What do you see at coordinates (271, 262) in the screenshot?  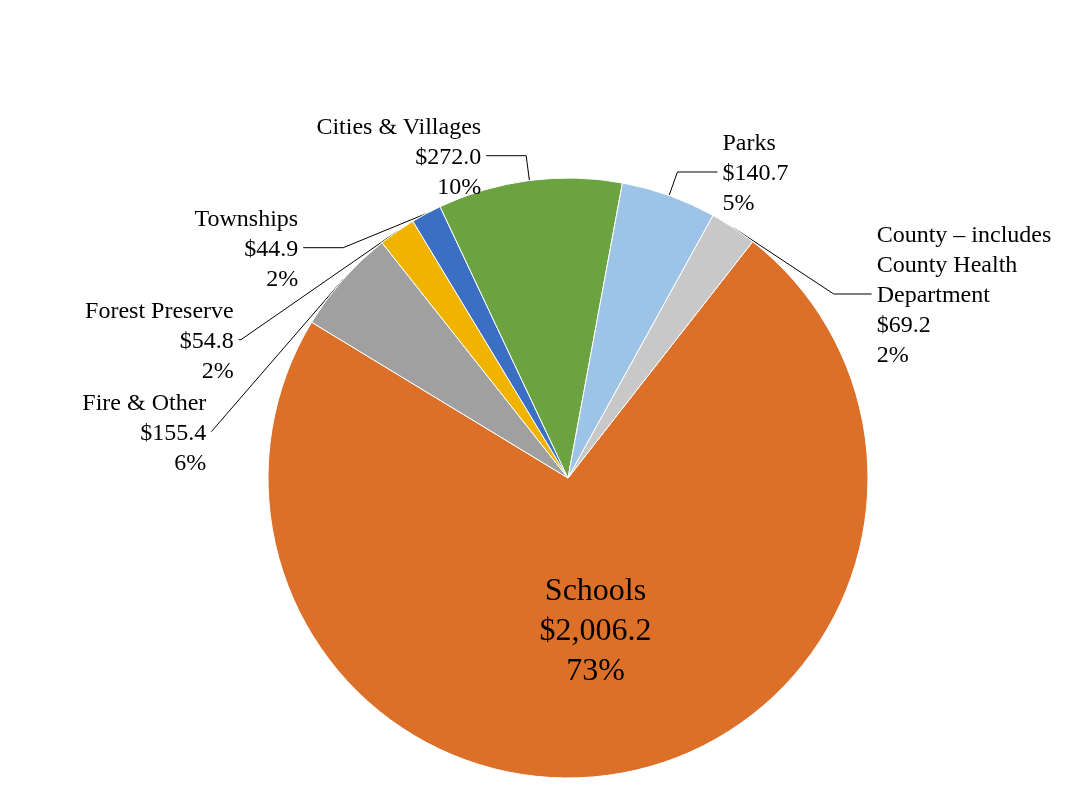 I see `data-label: $44.9 2%` at bounding box center [271, 262].